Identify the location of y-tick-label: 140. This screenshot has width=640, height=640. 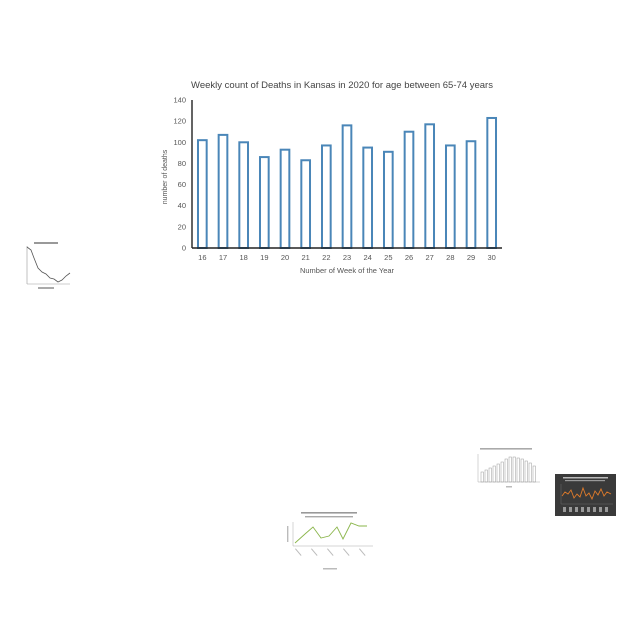
(179, 100).